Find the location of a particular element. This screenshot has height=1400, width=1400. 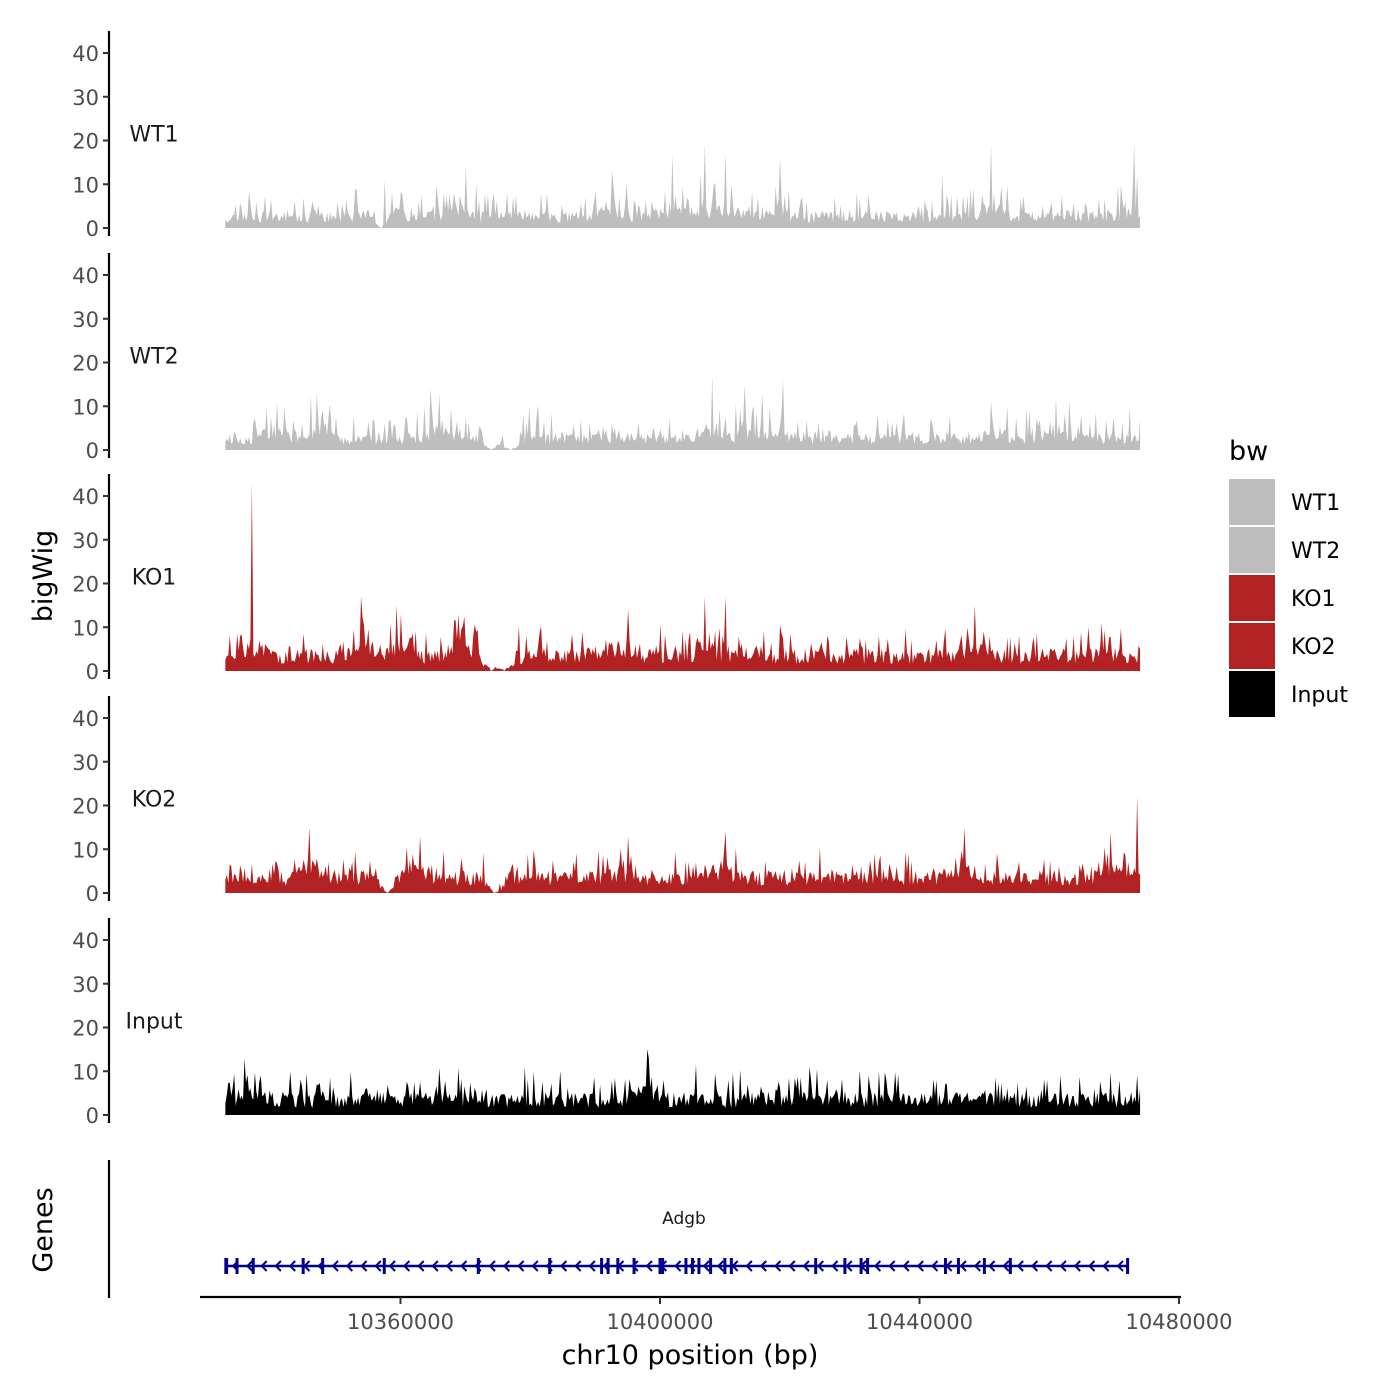

legend-label-wt1: WT1 is located at coordinates (1315, 503).